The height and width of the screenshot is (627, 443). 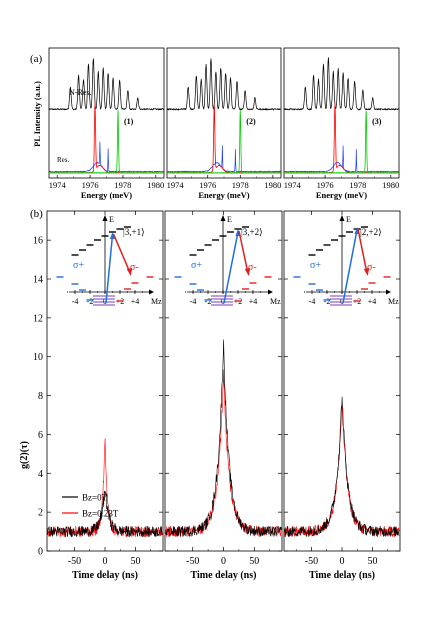 I want to click on inset-state-label: |3,+2⟩, so click(x=252, y=232).